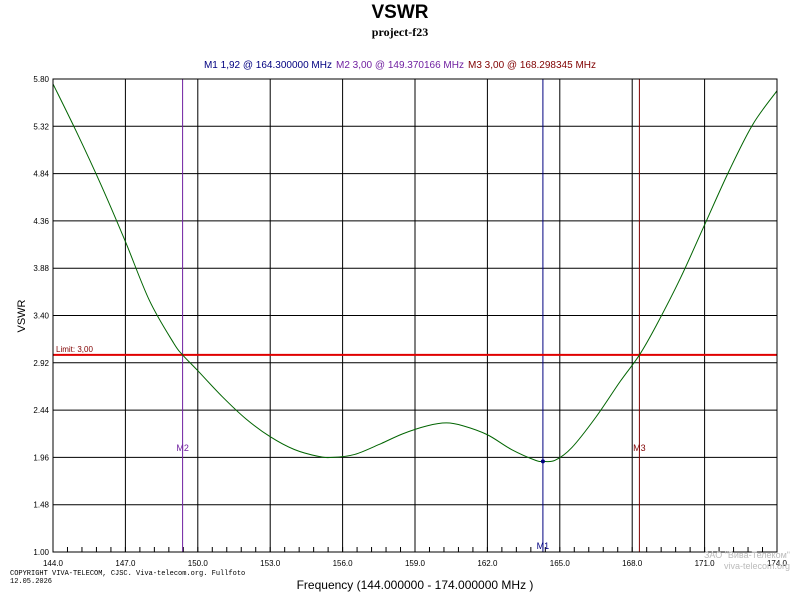  I want to click on marker-readout-m2: M2 3,00 @ 149.370166 MHz, so click(399, 65).